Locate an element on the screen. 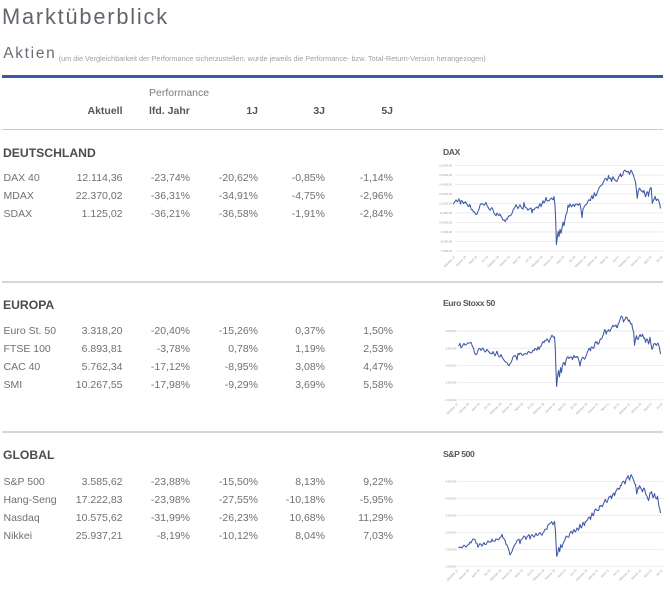  svg-text: Euro Stoxx 50 is located at coordinates (469, 303).